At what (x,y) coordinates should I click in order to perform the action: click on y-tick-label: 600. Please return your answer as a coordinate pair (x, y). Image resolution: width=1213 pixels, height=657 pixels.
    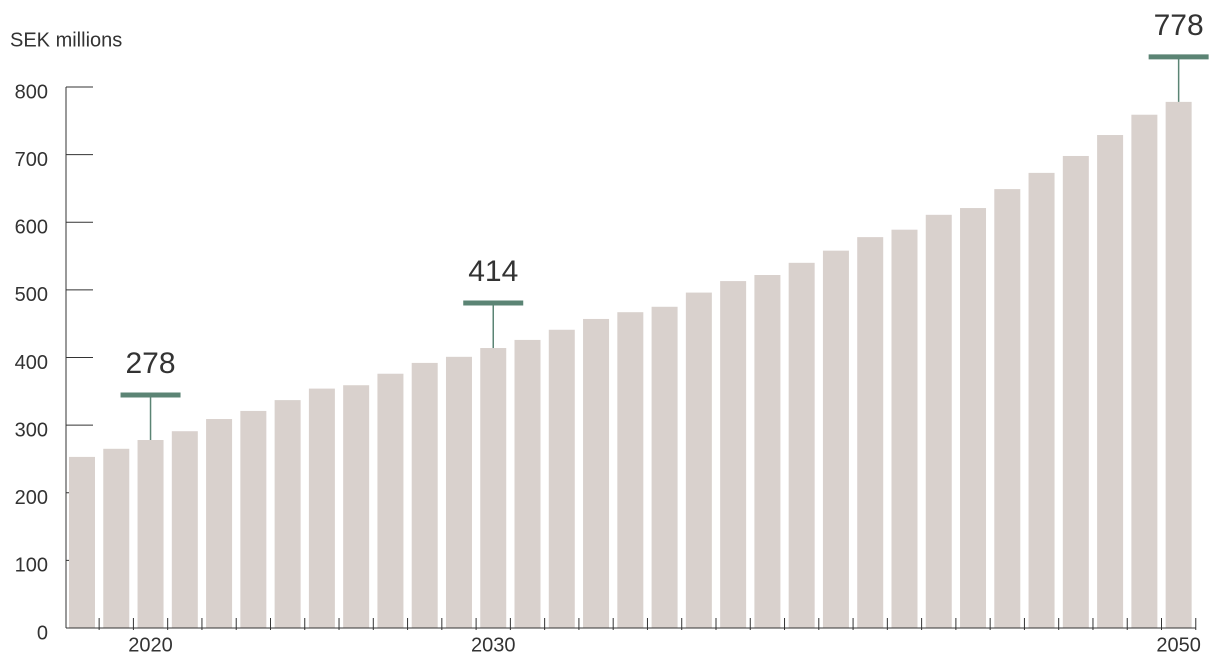
    Looking at the image, I should click on (31, 228).